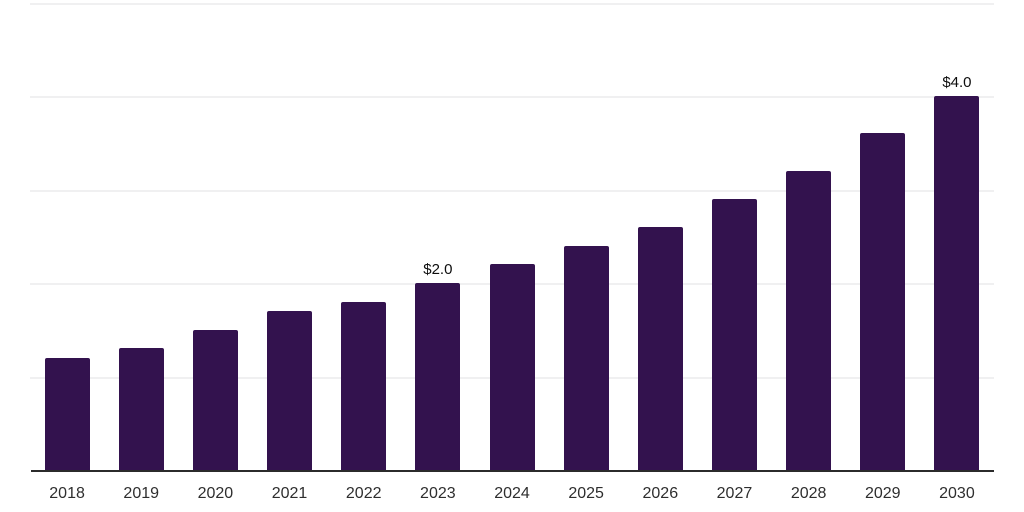 The image size is (1024, 512). Describe the element at coordinates (364, 385) in the screenshot. I see `bar-2022` at that location.